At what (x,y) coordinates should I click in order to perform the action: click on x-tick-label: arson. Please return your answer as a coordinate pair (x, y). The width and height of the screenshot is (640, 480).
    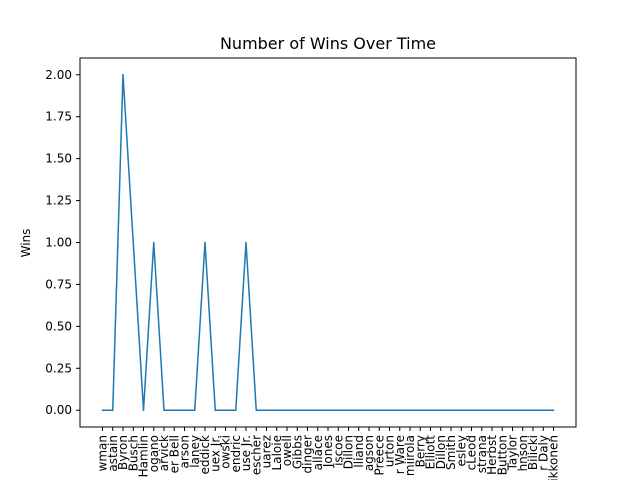
    Looking at the image, I should click on (185, 452).